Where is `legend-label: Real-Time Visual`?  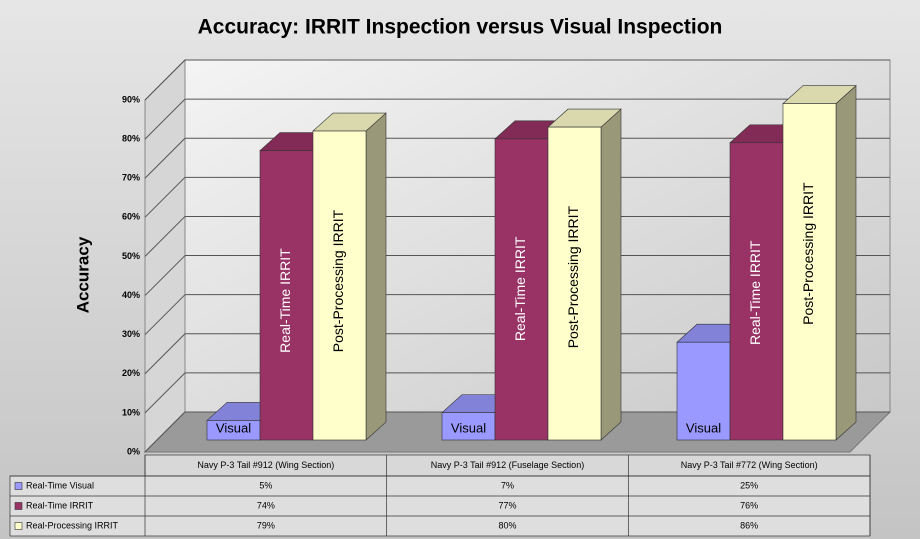
legend-label: Real-Time Visual is located at coordinates (60, 485).